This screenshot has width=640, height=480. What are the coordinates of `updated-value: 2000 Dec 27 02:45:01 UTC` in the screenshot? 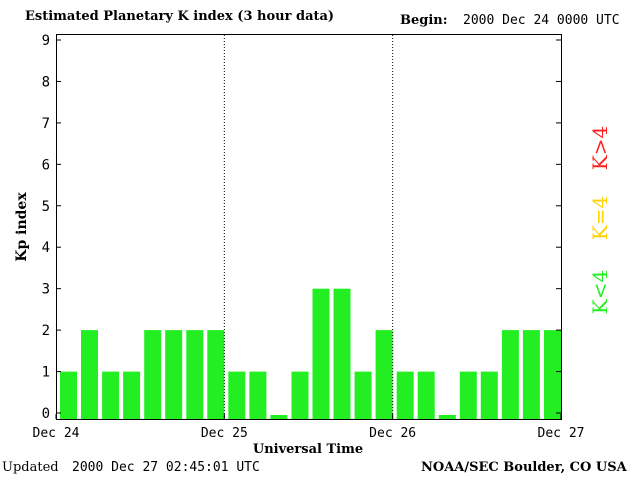 It's located at (166, 467).